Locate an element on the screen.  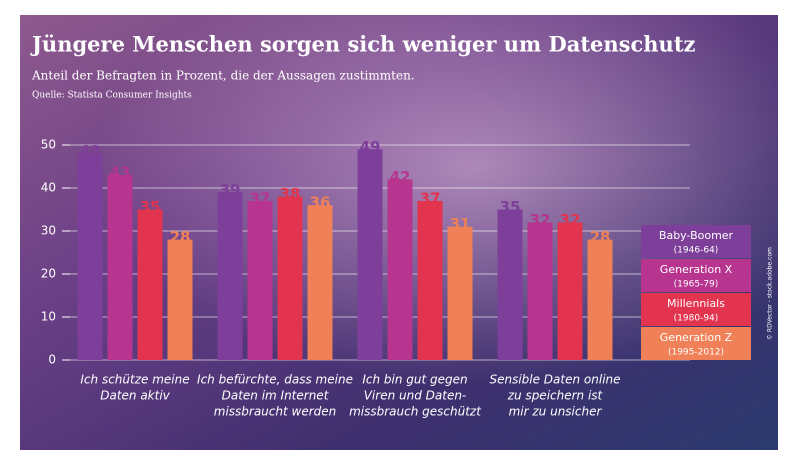
x-tick-label: Daten aktiv is located at coordinates (135, 396).